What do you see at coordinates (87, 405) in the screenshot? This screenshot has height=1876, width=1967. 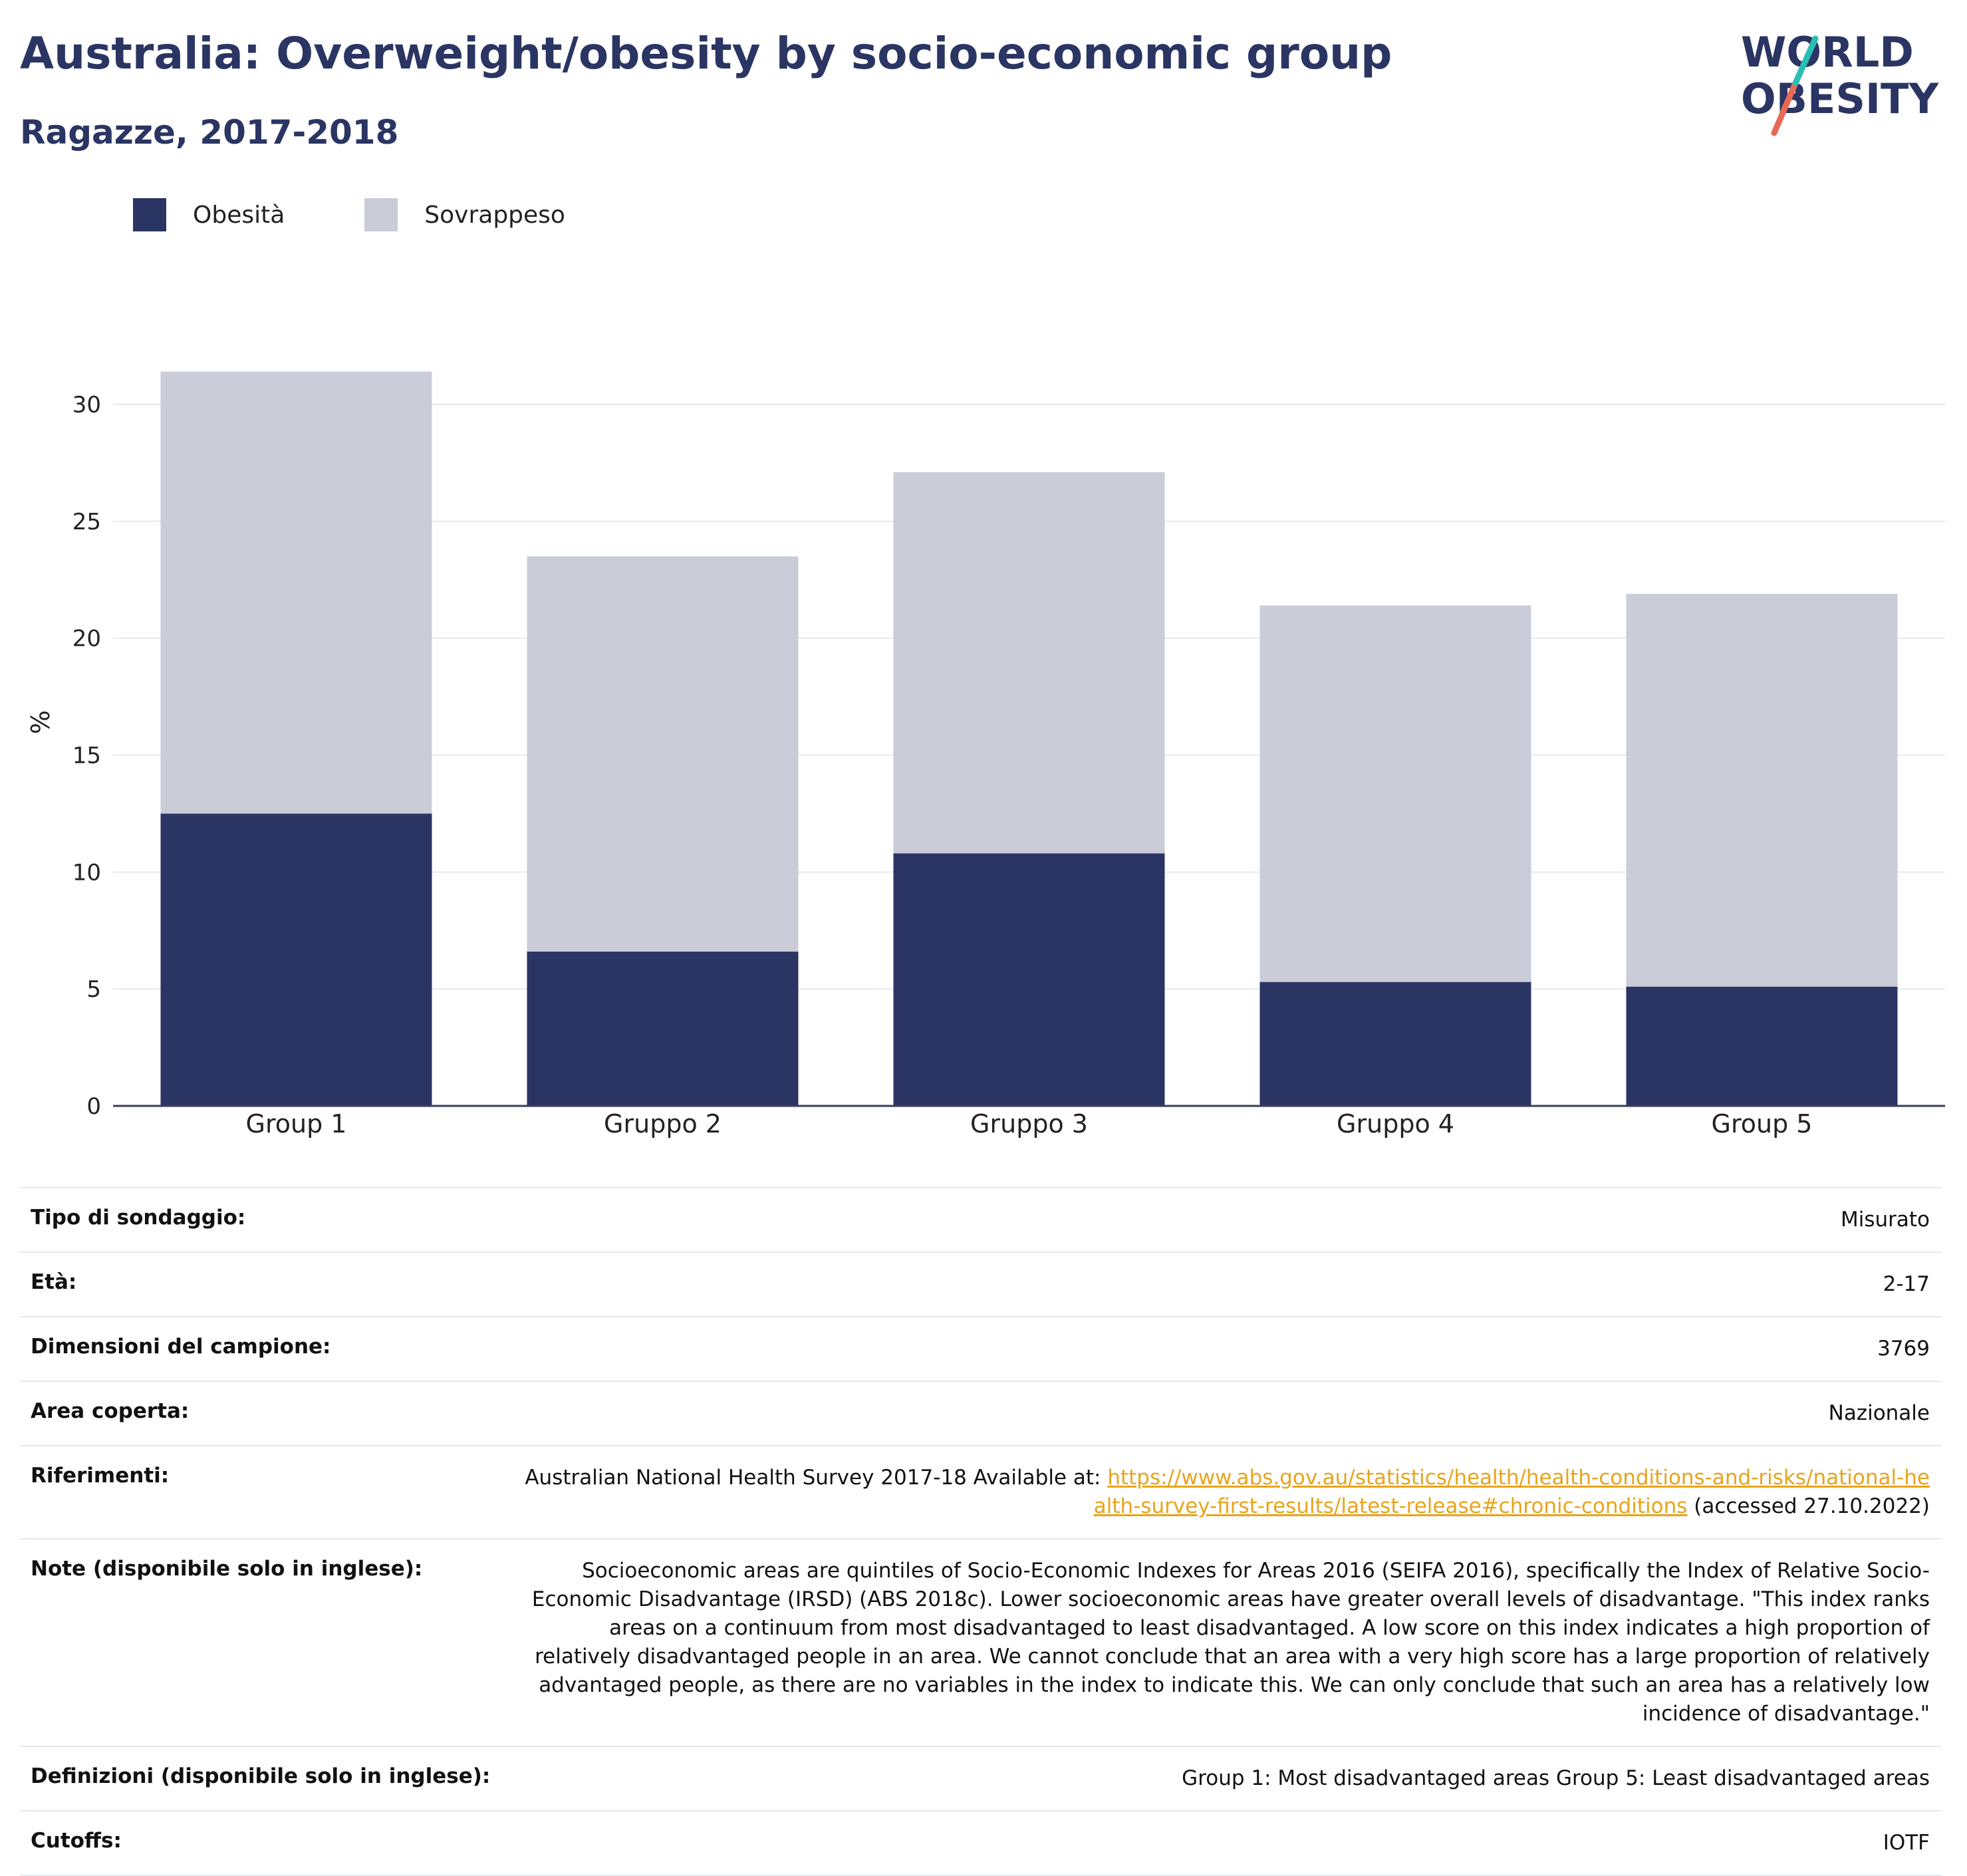 I see `y-tick-label: 30` at bounding box center [87, 405].